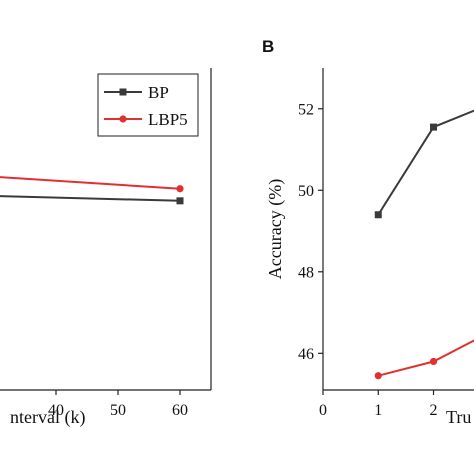 This screenshot has height=474, width=474. I want to click on panel-a-x-axis-label: nterval (k), so click(47, 417).